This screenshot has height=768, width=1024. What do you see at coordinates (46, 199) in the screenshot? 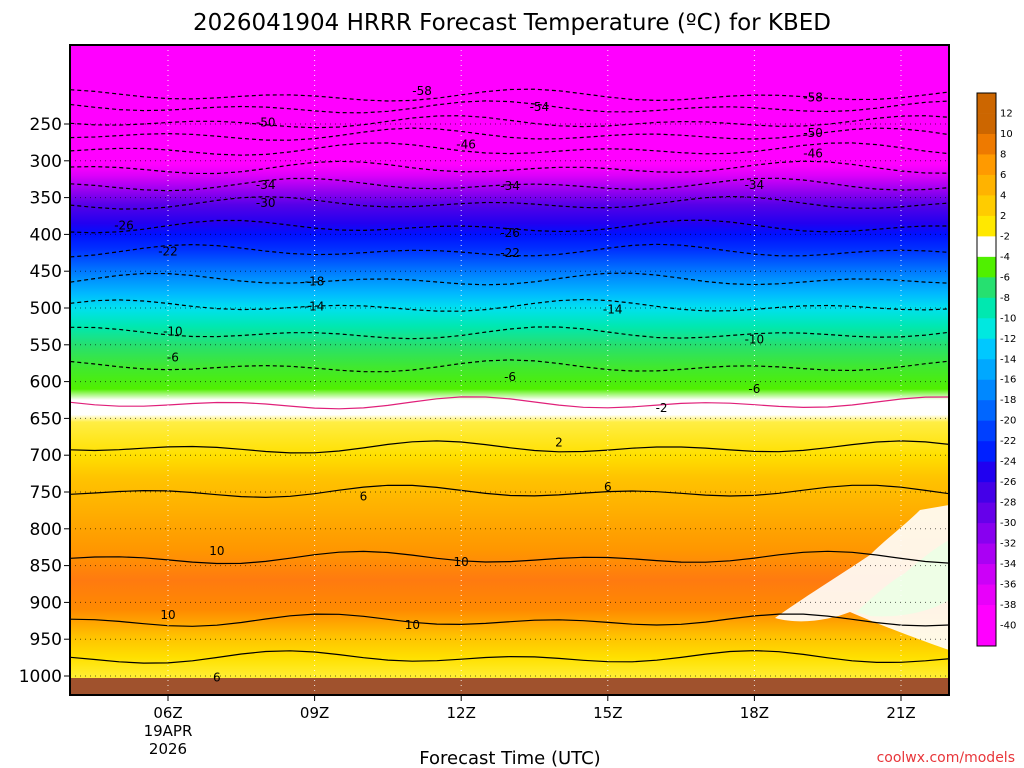
I see `pressure-tick-label: 350` at bounding box center [46, 199].